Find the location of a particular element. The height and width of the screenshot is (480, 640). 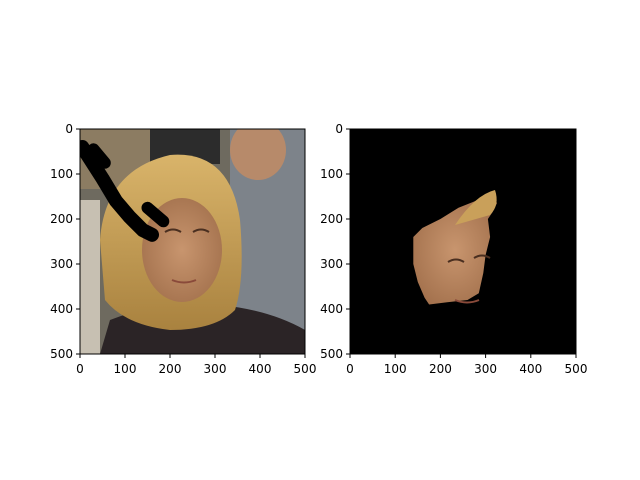

mouth is located at coordinates (184, 281).